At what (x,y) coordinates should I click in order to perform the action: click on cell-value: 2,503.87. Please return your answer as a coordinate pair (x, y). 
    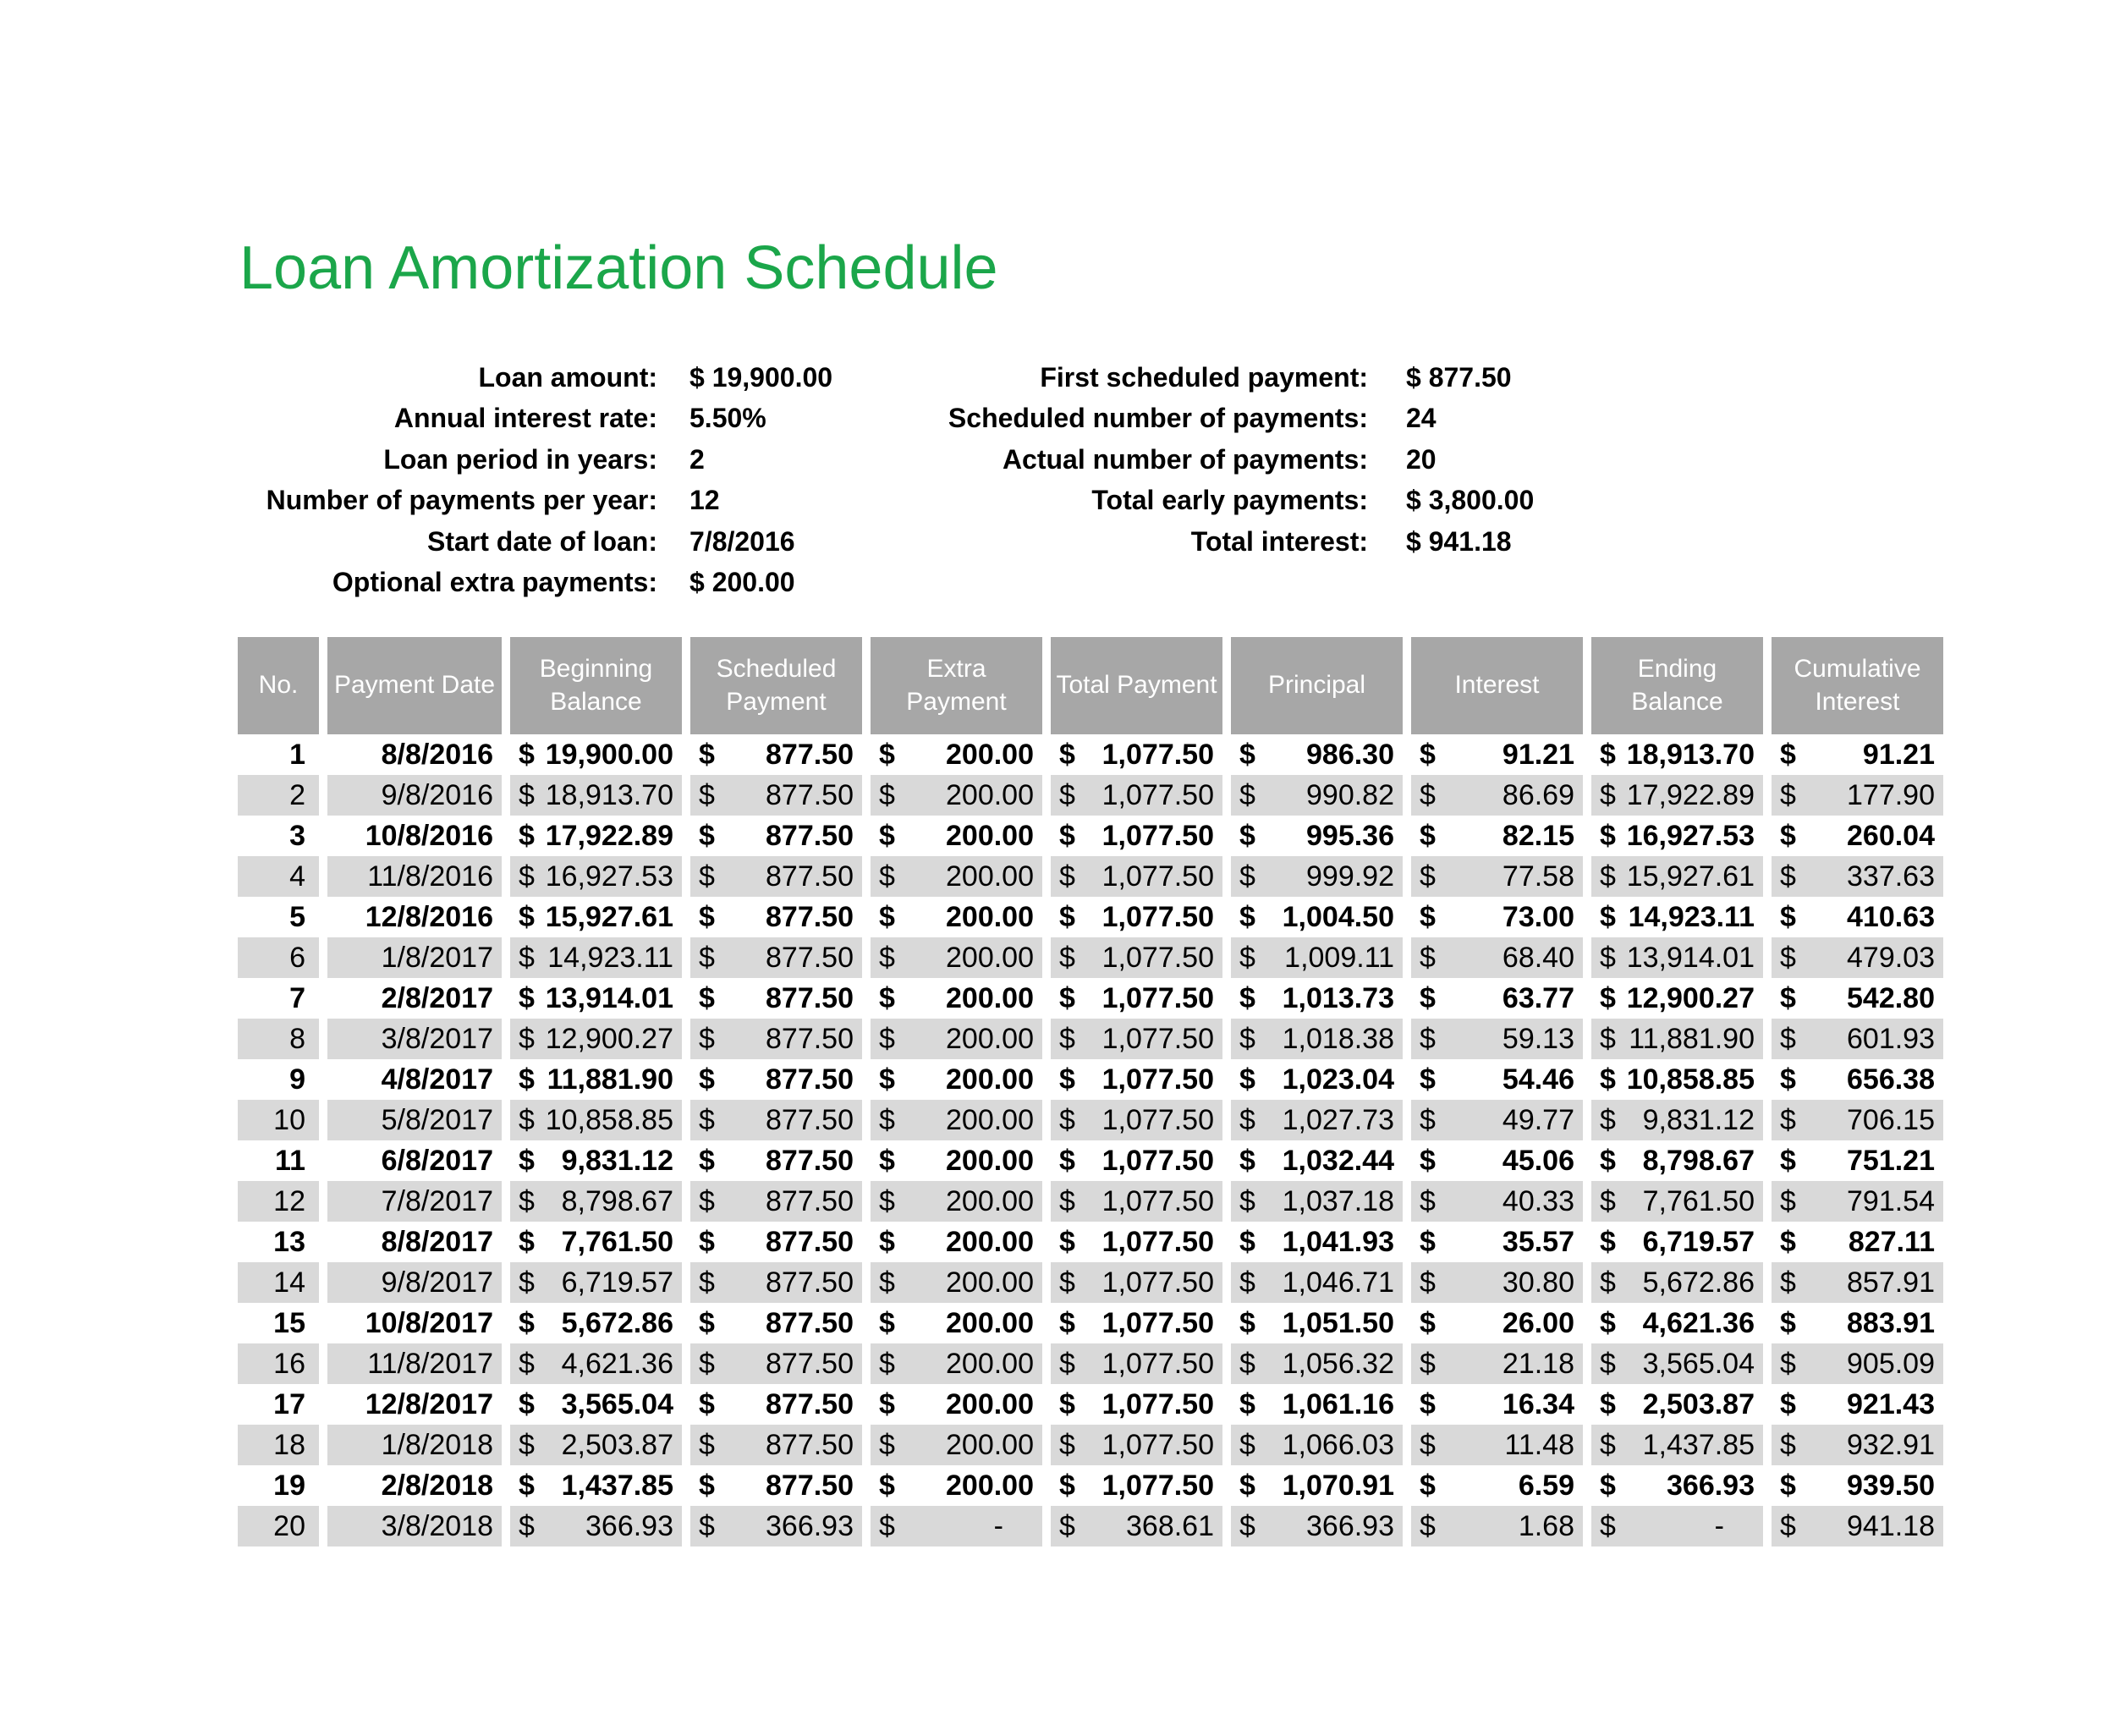
    Looking at the image, I should click on (617, 1444).